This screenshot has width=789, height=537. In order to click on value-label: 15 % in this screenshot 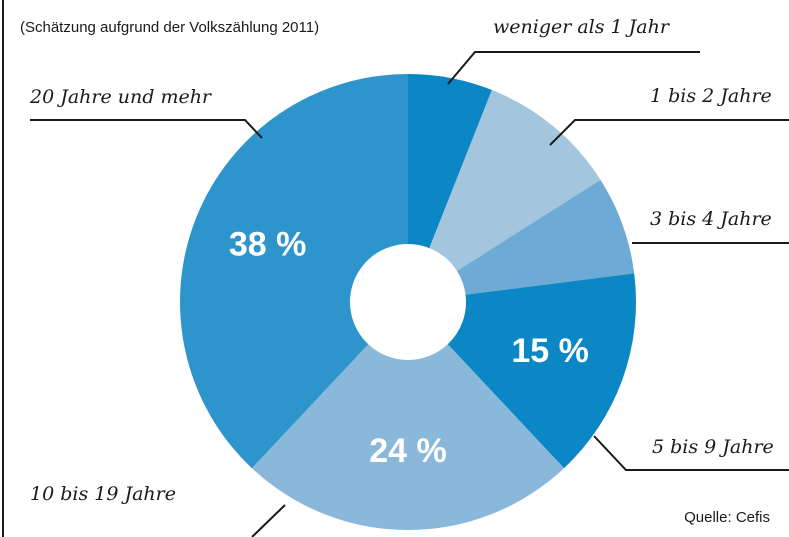, I will do `click(550, 351)`.